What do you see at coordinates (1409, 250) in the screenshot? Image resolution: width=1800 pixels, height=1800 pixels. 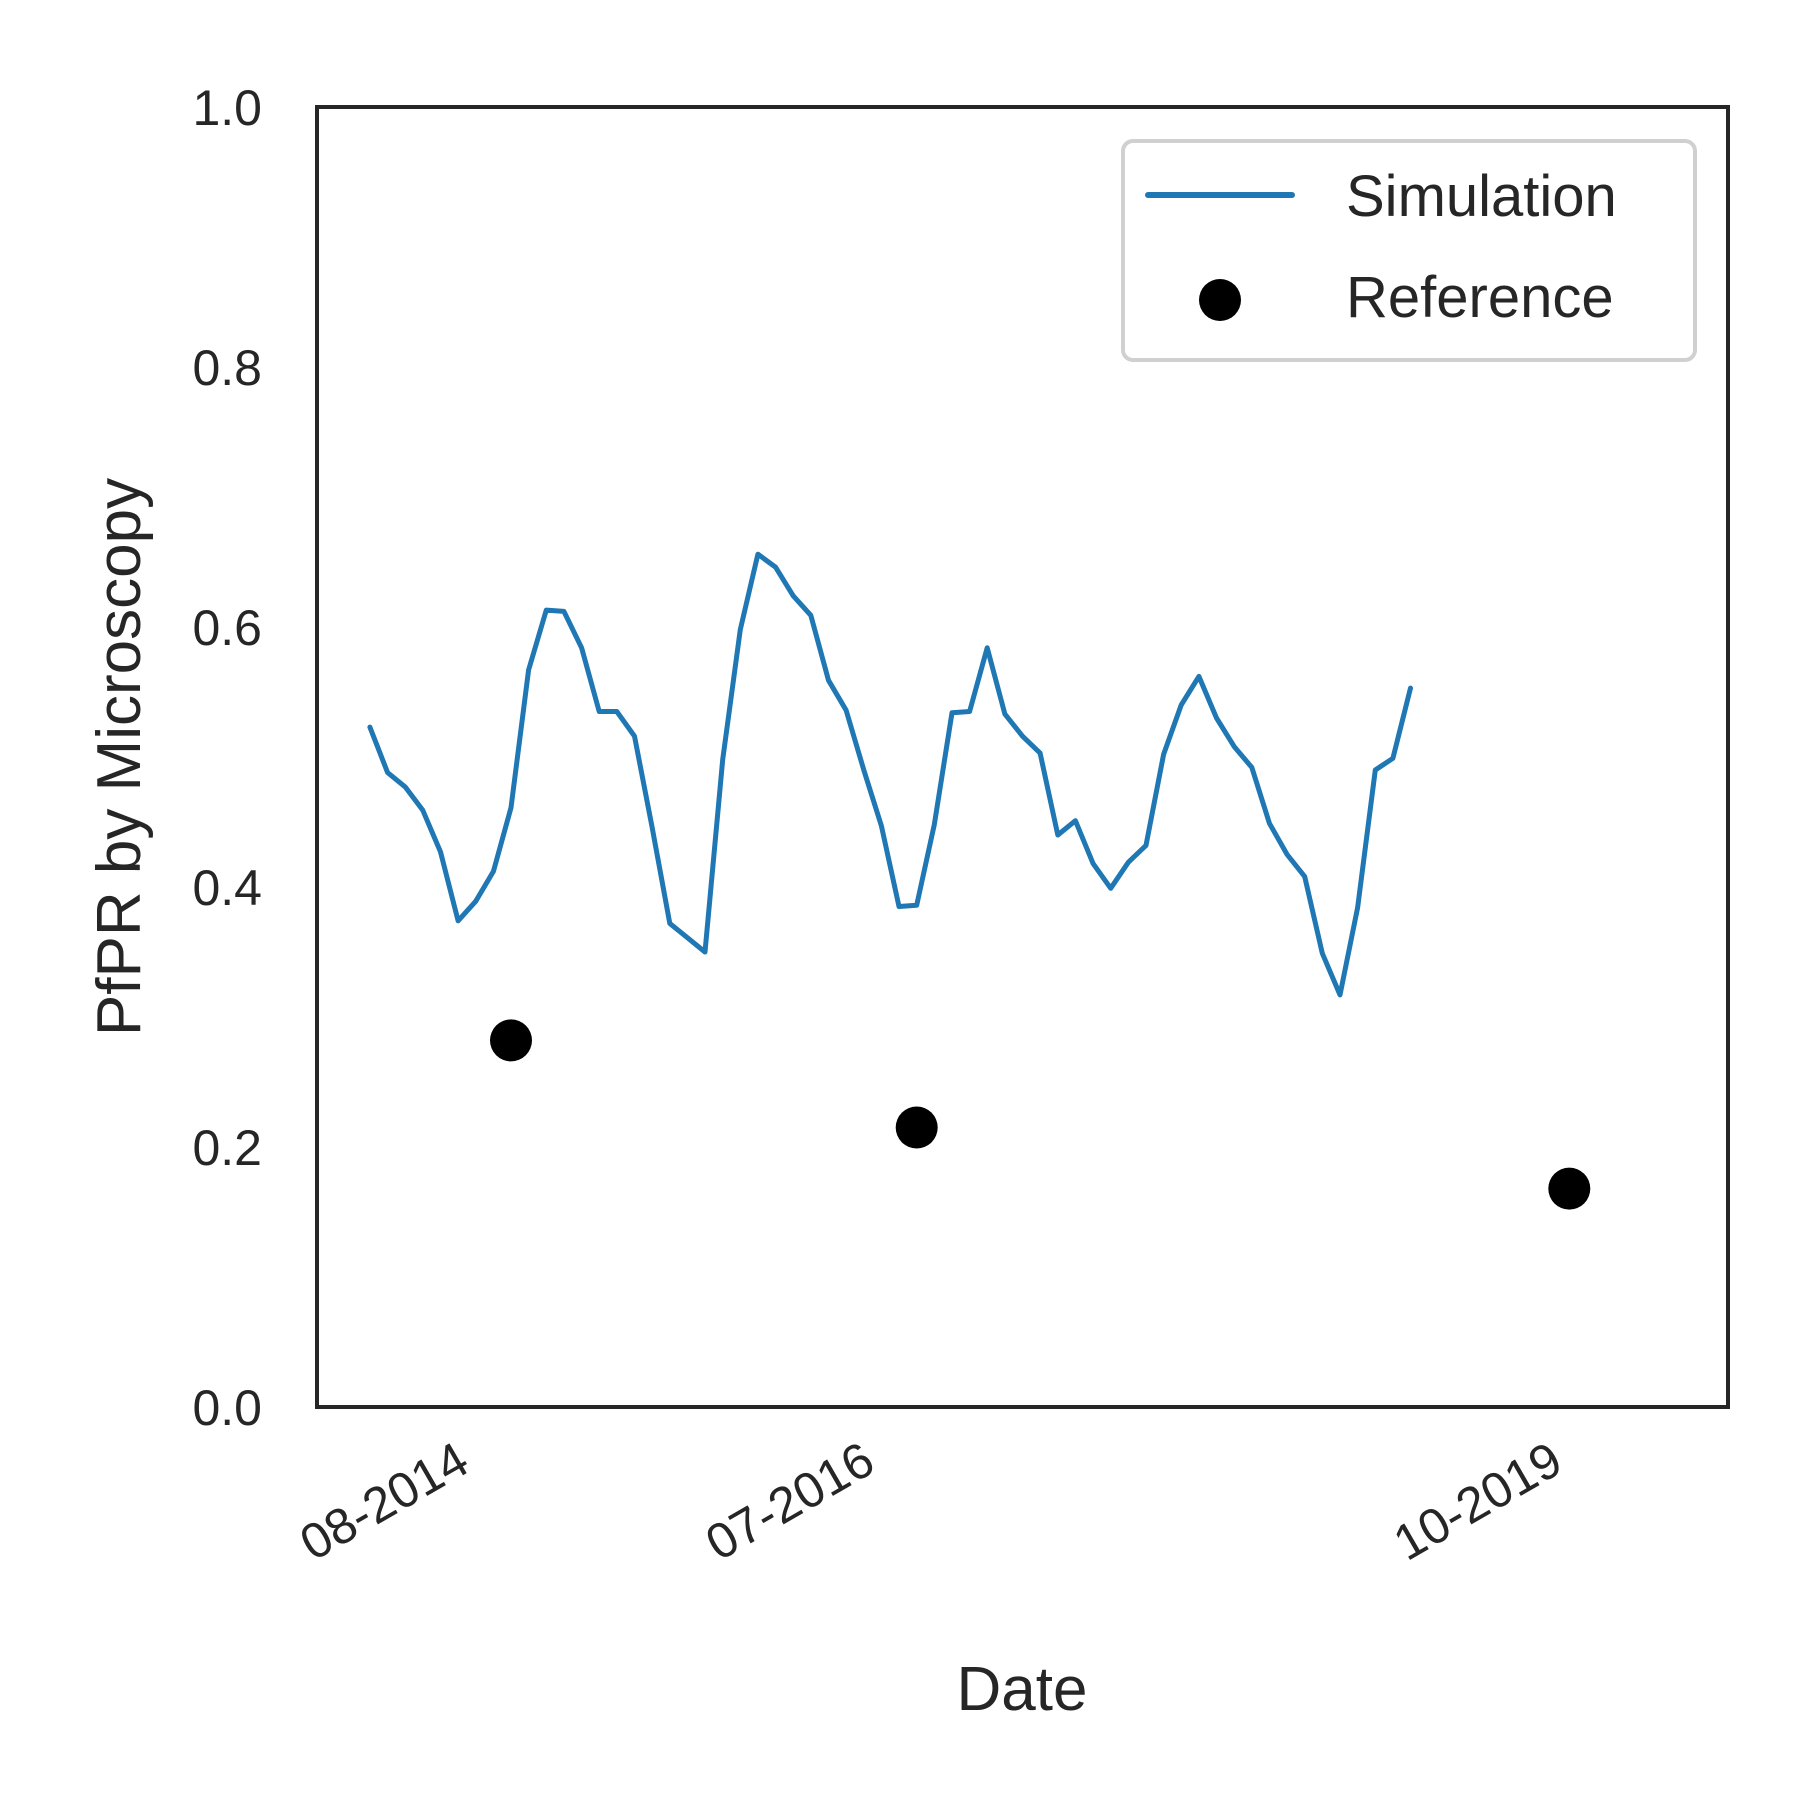 I see `legend: Simulation Reference` at bounding box center [1409, 250].